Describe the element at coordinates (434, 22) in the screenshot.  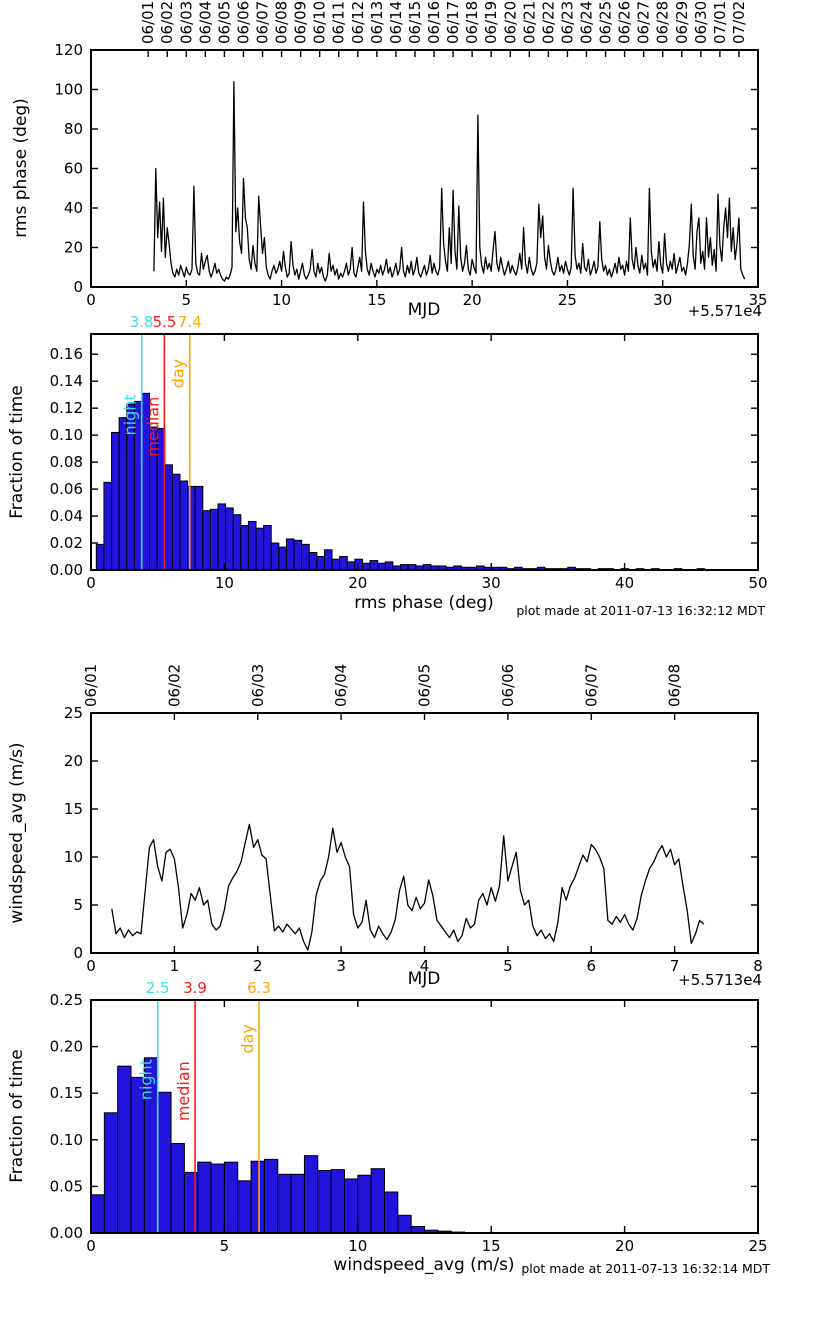
I see `date-label: 06/16` at that location.